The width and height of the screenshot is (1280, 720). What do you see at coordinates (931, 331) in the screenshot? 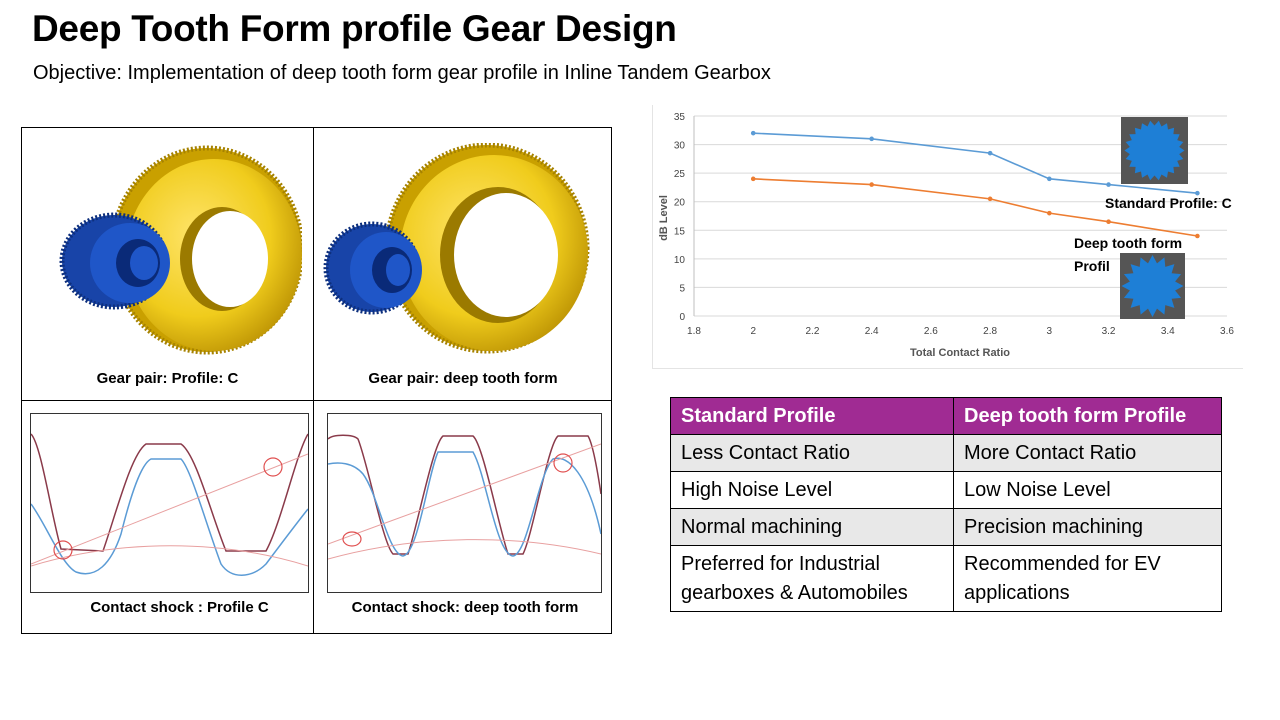
I see `x-tick-label: 2.6` at bounding box center [931, 331].